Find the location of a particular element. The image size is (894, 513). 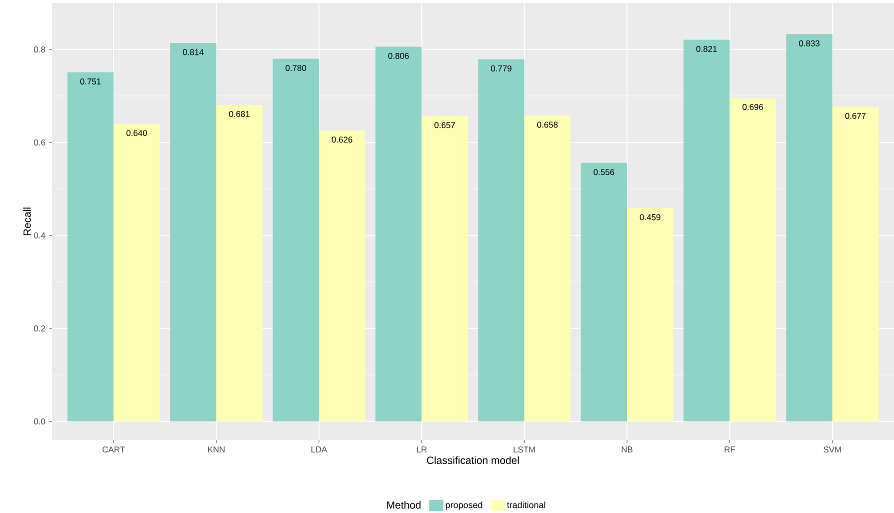

legend-label: proposed is located at coordinates (464, 506).